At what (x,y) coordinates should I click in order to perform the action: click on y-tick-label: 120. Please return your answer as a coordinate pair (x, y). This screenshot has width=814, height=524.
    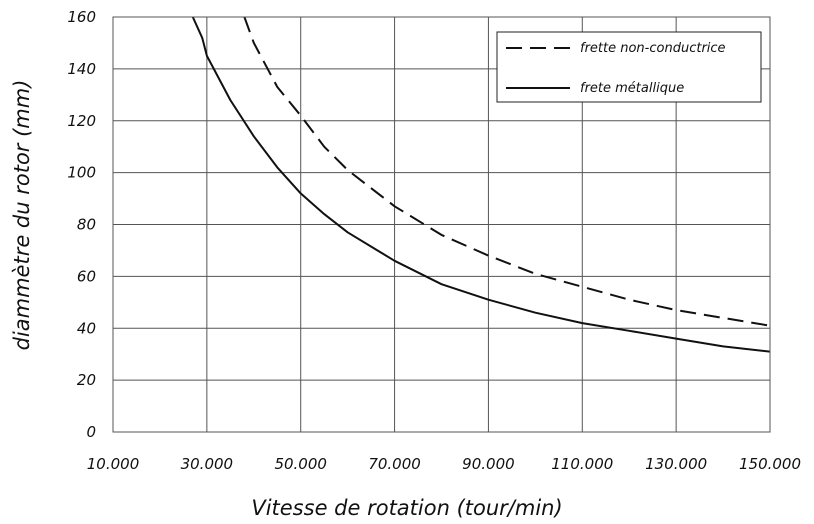
    Looking at the image, I should click on (81, 121).